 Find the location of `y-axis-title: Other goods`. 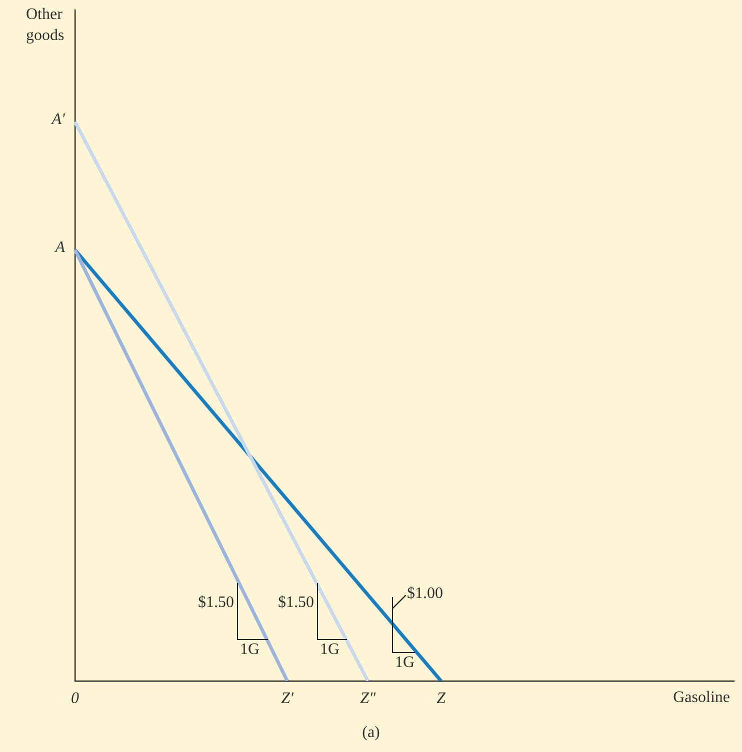

y-axis-title: Other goods is located at coordinates (46, 25).